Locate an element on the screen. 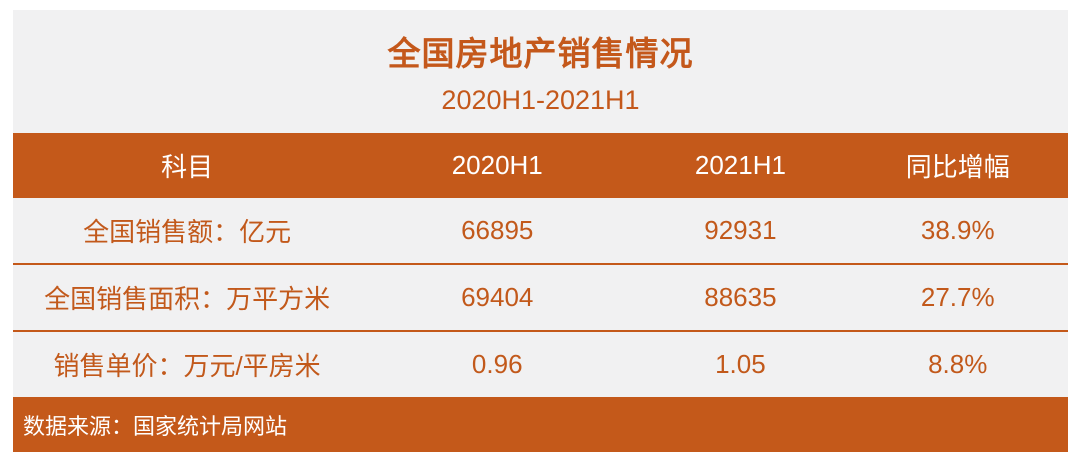 The image size is (1080, 466). value-2021h1: 1.05 is located at coordinates (740, 364).